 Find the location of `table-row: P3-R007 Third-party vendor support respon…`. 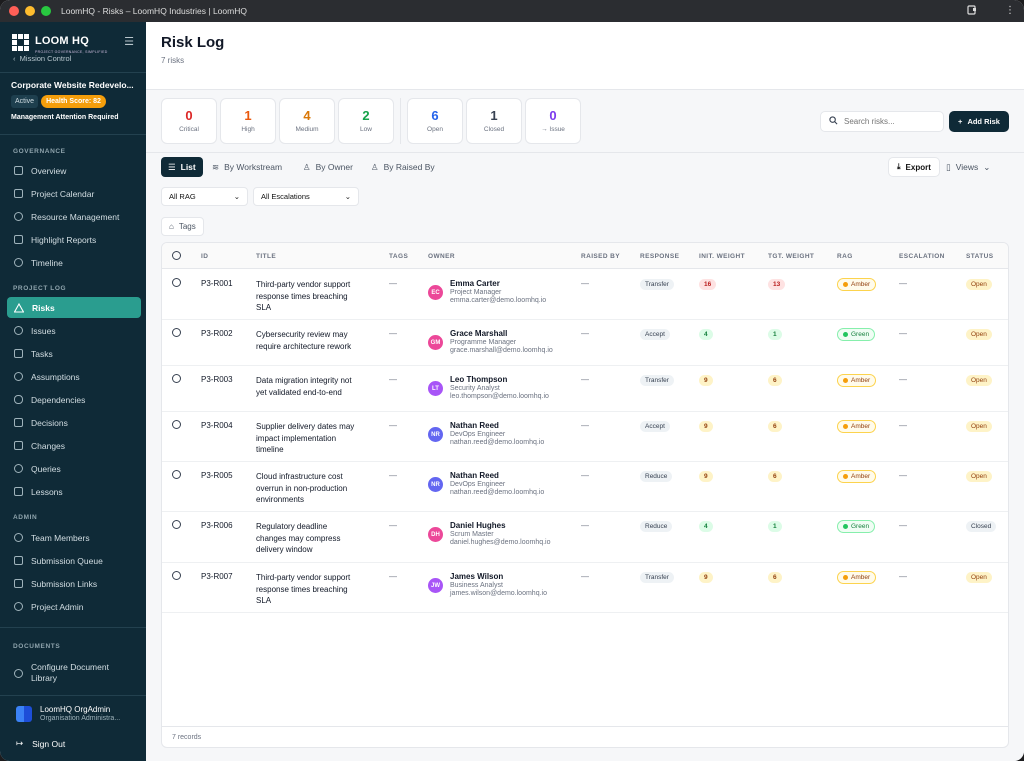

table-row: P3-R007 Third-party vendor support respon… is located at coordinates (585, 588).